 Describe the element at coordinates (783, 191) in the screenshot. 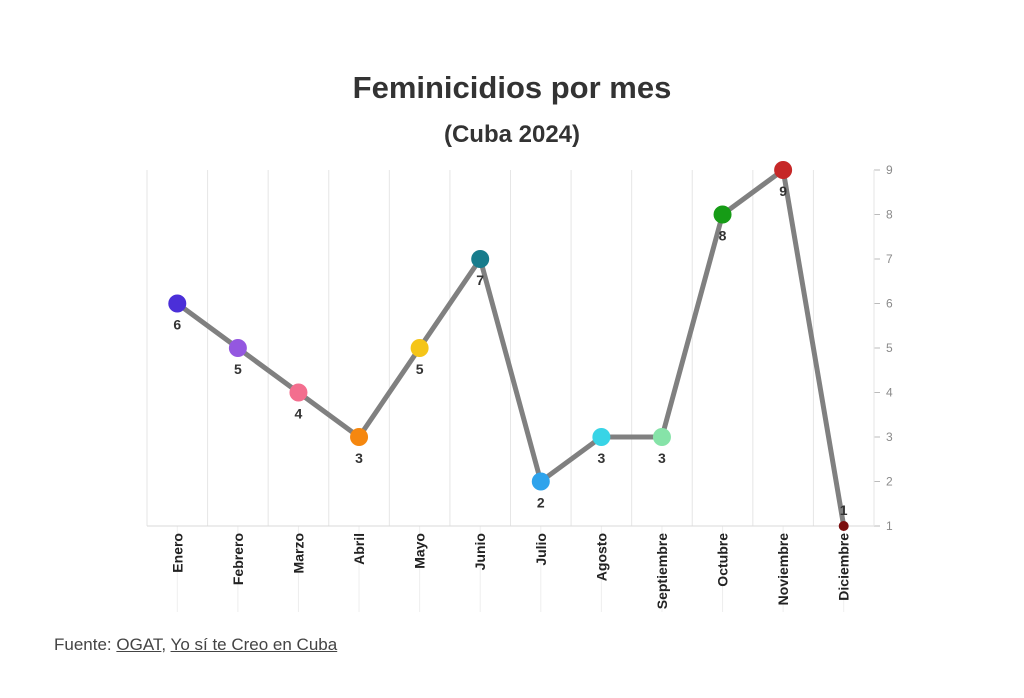

I see `data-label: 9` at that location.